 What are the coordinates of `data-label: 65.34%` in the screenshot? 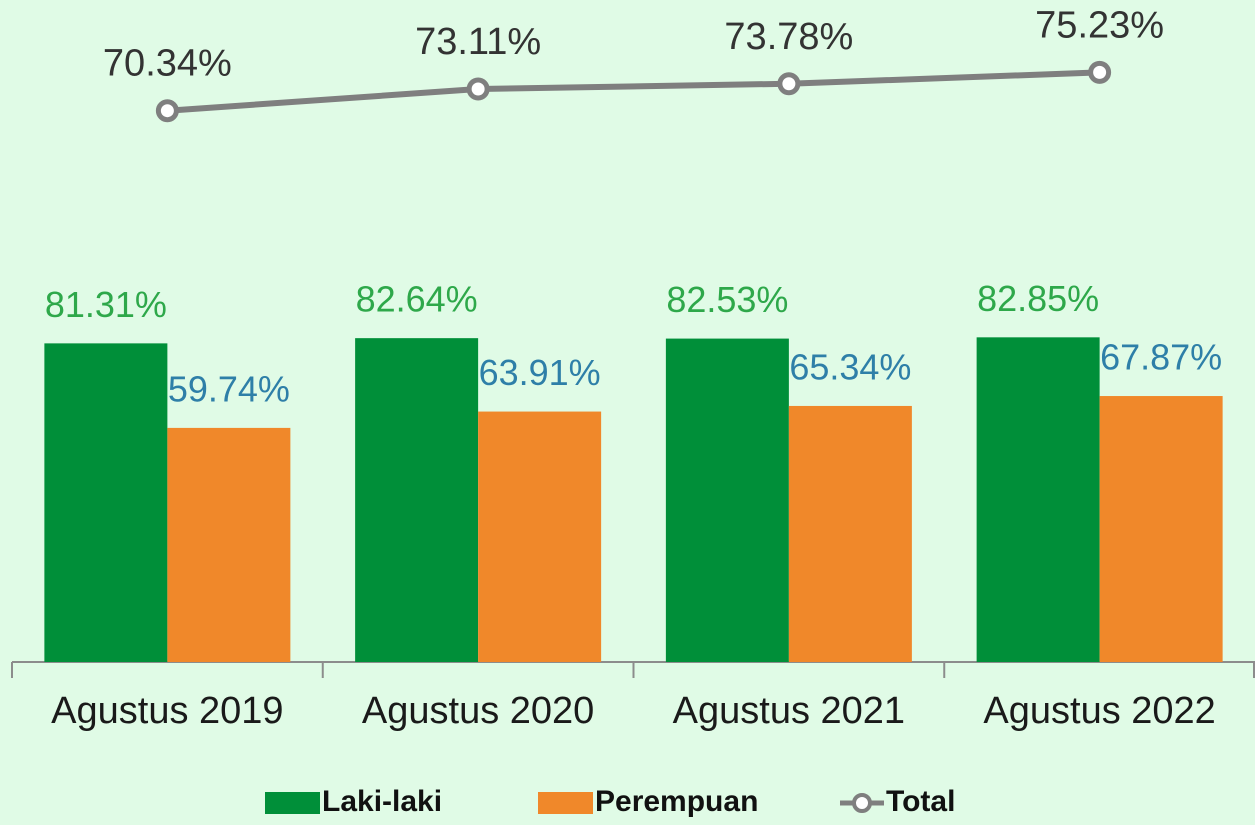 It's located at (850, 366).